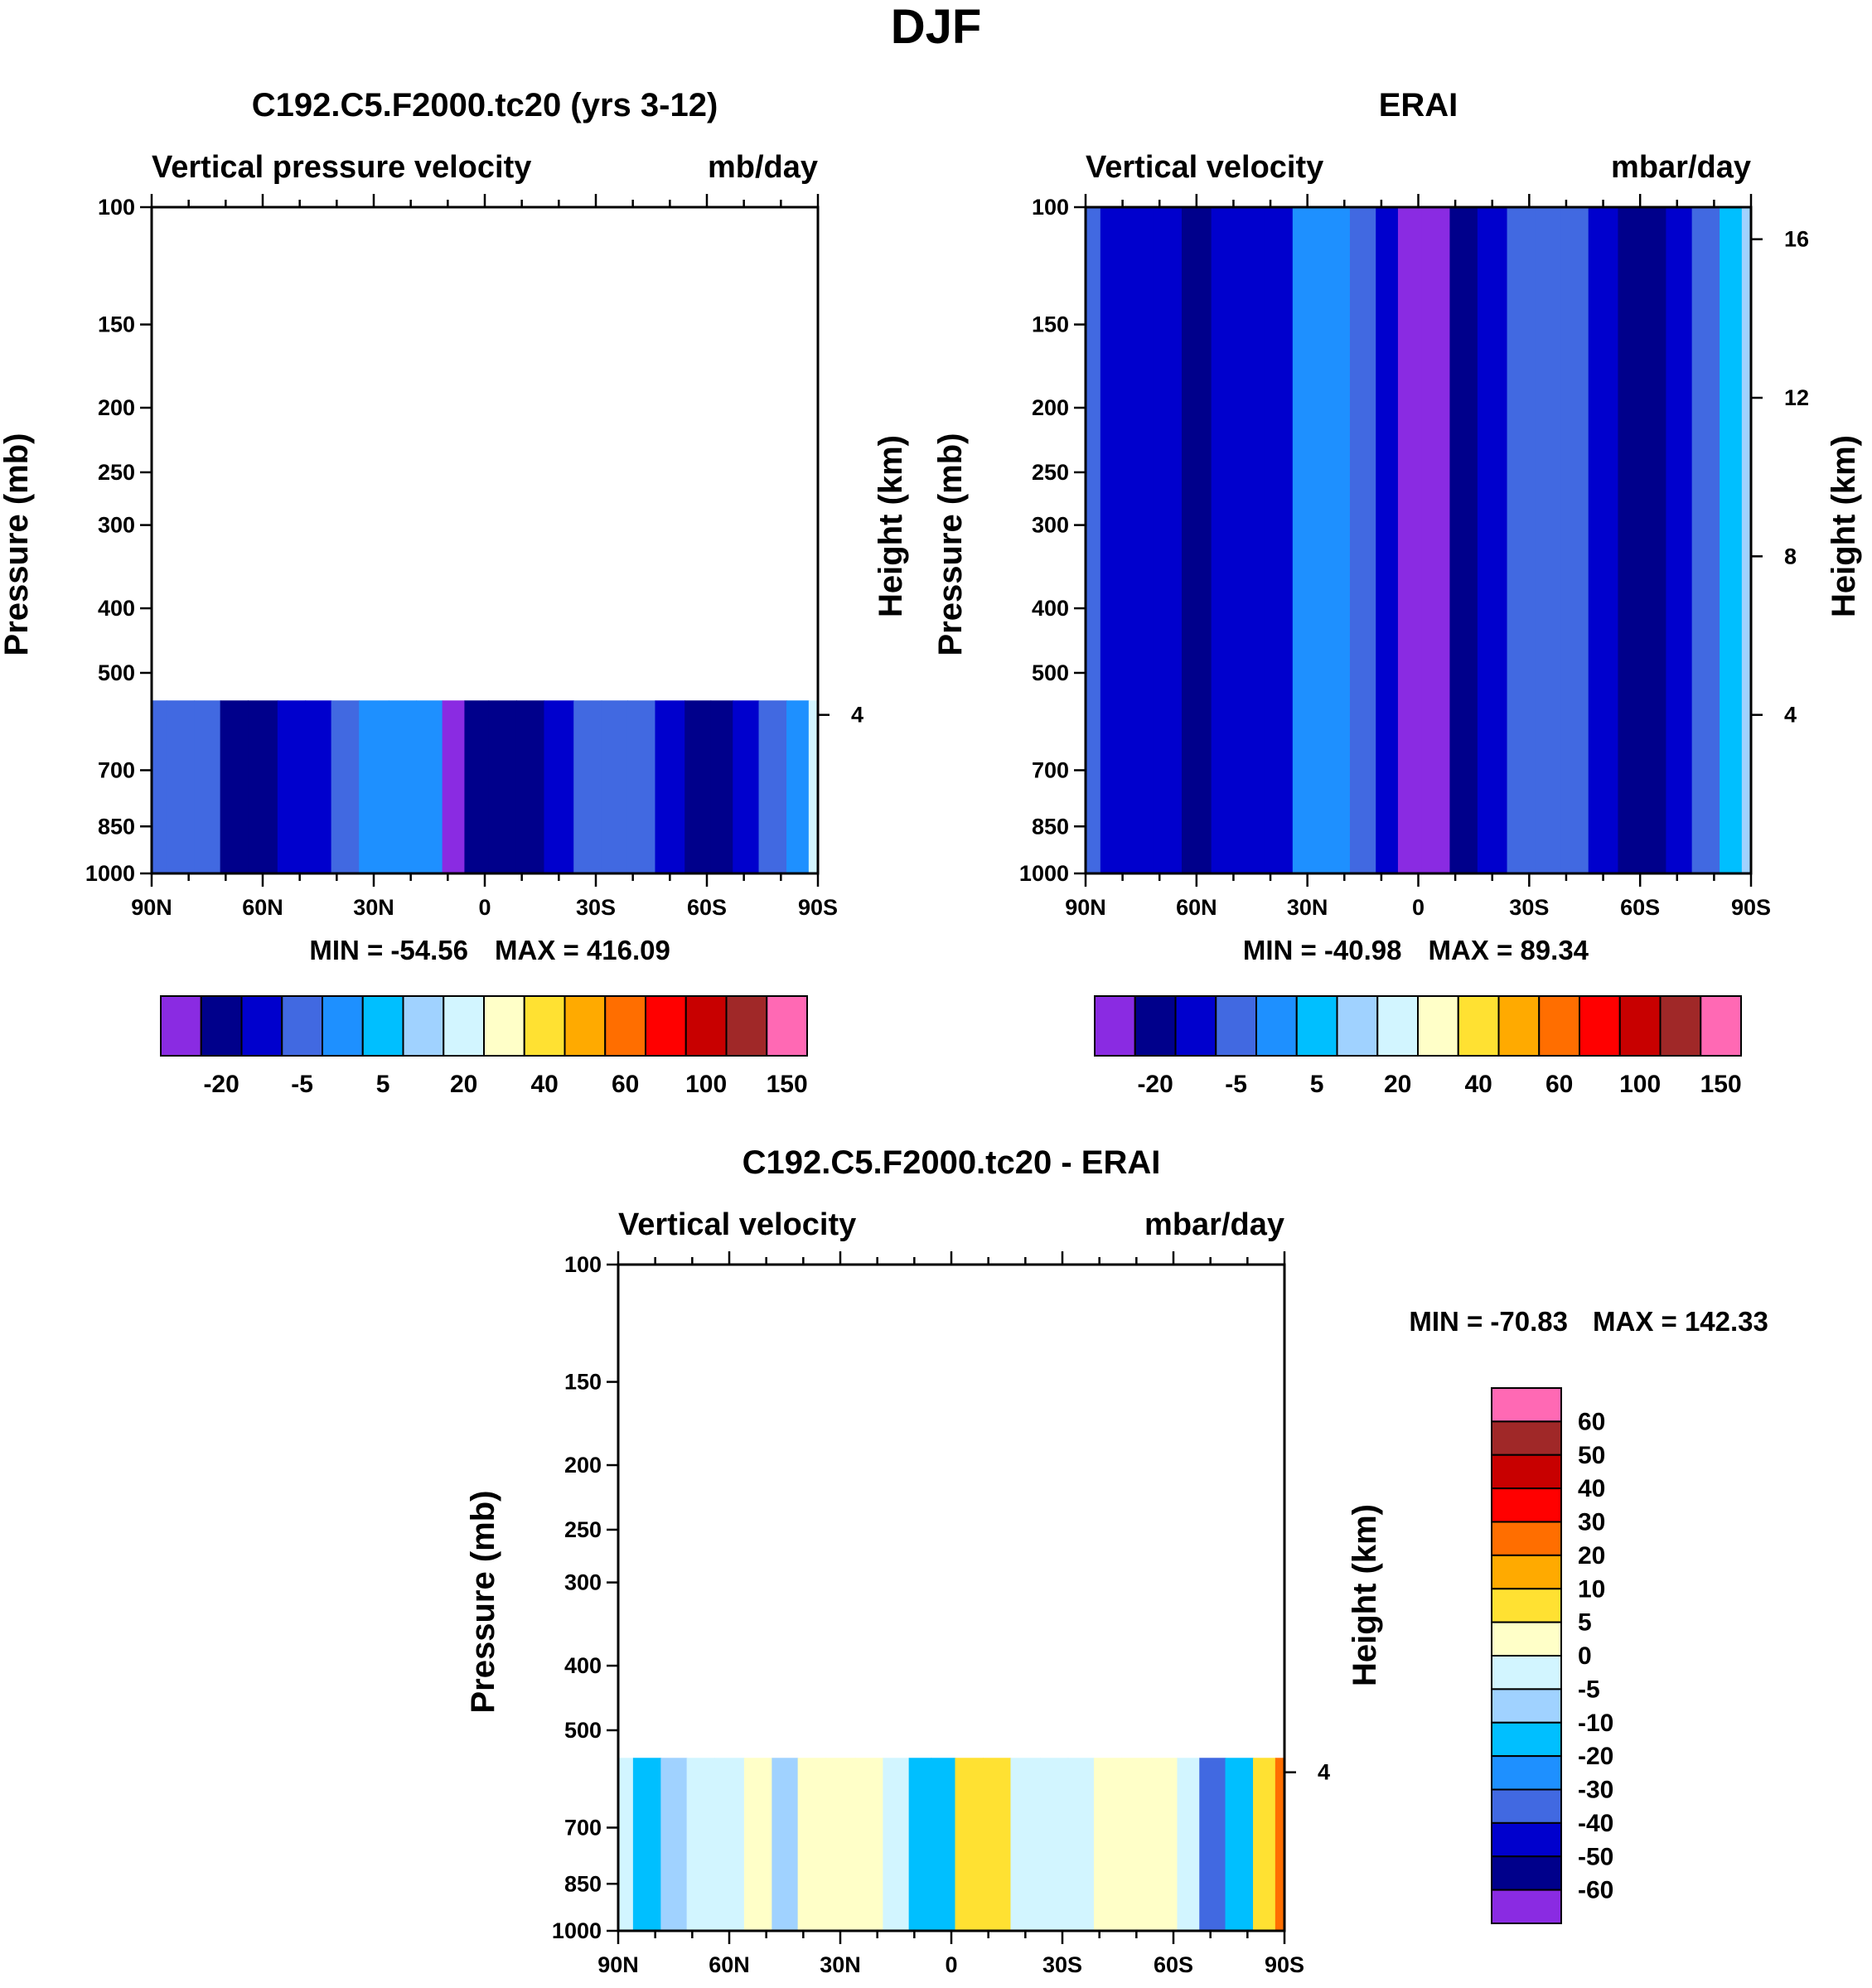  Describe the element at coordinates (1307, 908) in the screenshot. I see `x-tick-label: 30N` at that location.